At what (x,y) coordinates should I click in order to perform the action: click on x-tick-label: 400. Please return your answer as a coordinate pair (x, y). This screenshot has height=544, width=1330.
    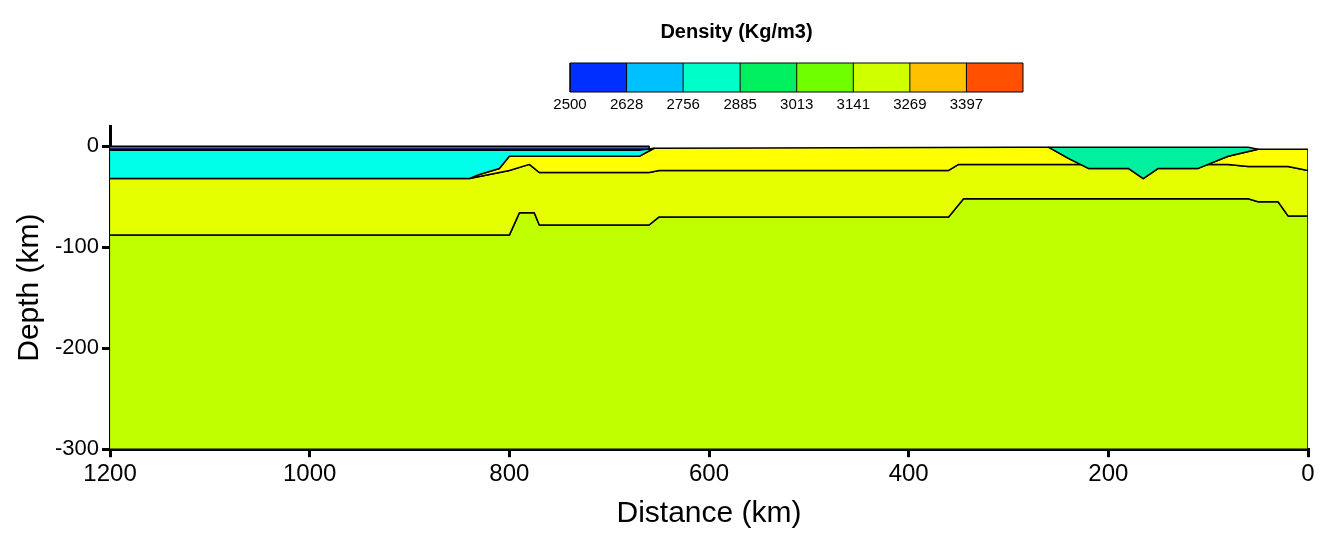
    Looking at the image, I should click on (908, 473).